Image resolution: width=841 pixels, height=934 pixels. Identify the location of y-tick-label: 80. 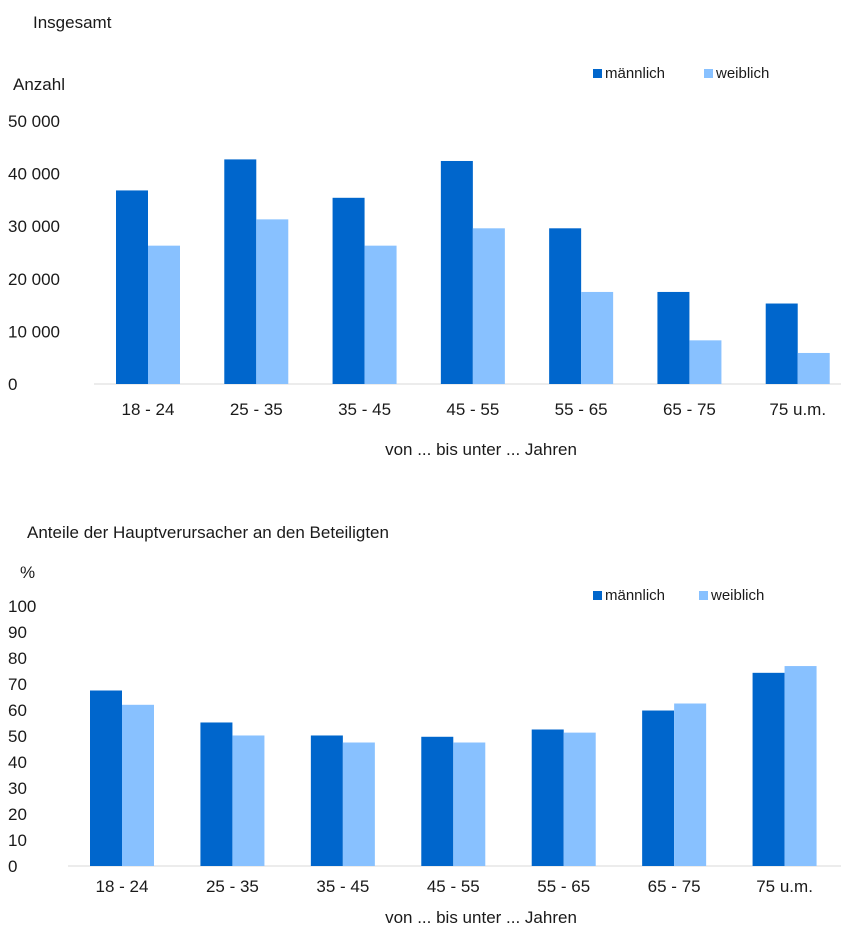
(17, 658).